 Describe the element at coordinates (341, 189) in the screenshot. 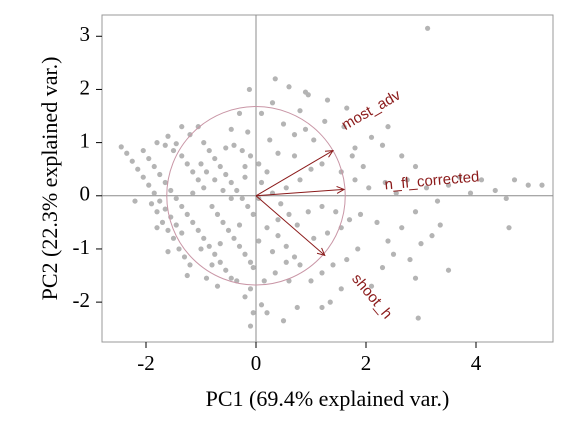

I see `loading-arrow-head` at that location.